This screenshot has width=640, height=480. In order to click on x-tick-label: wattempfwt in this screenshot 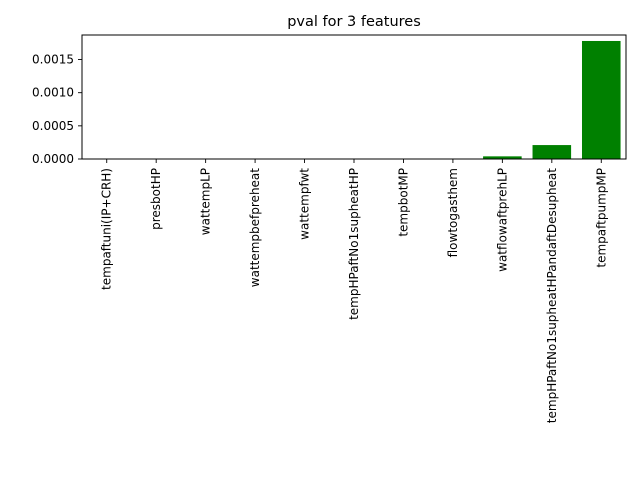, I will do `click(305, 204)`.